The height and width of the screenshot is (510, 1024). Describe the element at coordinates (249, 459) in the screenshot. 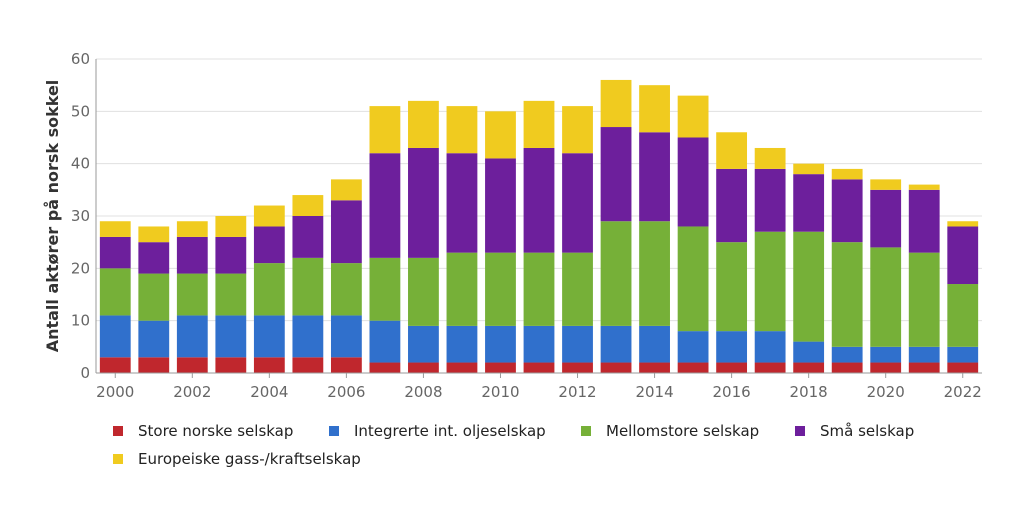

I see `legend-label: Europeiske gass-/kraftselskap` at that location.